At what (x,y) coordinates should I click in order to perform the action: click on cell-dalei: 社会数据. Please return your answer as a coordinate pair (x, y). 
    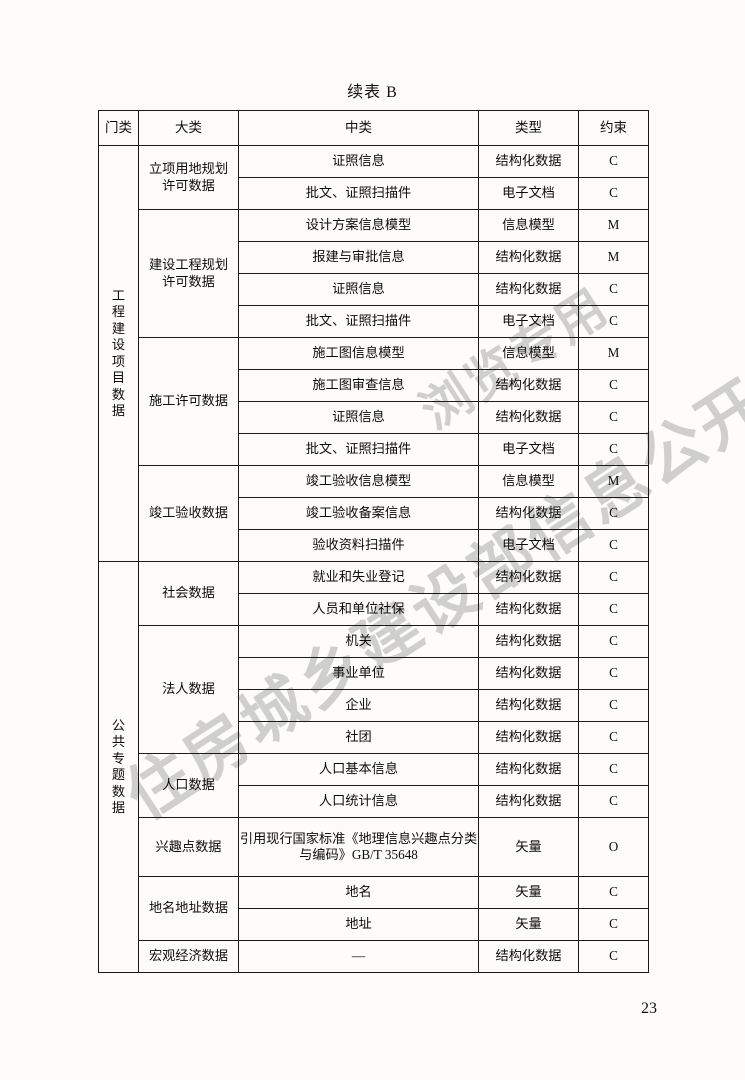
    Looking at the image, I should click on (188, 593).